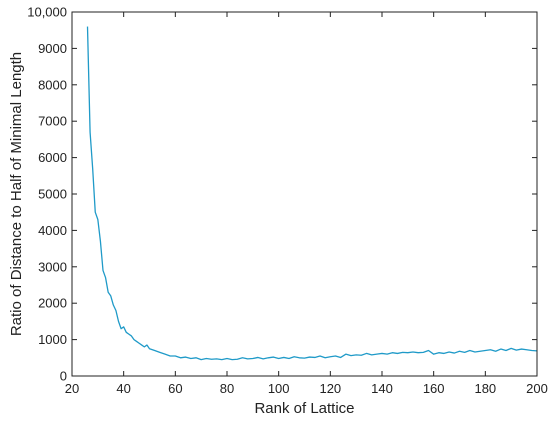  What do you see at coordinates (382, 388) in the screenshot?
I see `x-tick-label: 140` at bounding box center [382, 388].